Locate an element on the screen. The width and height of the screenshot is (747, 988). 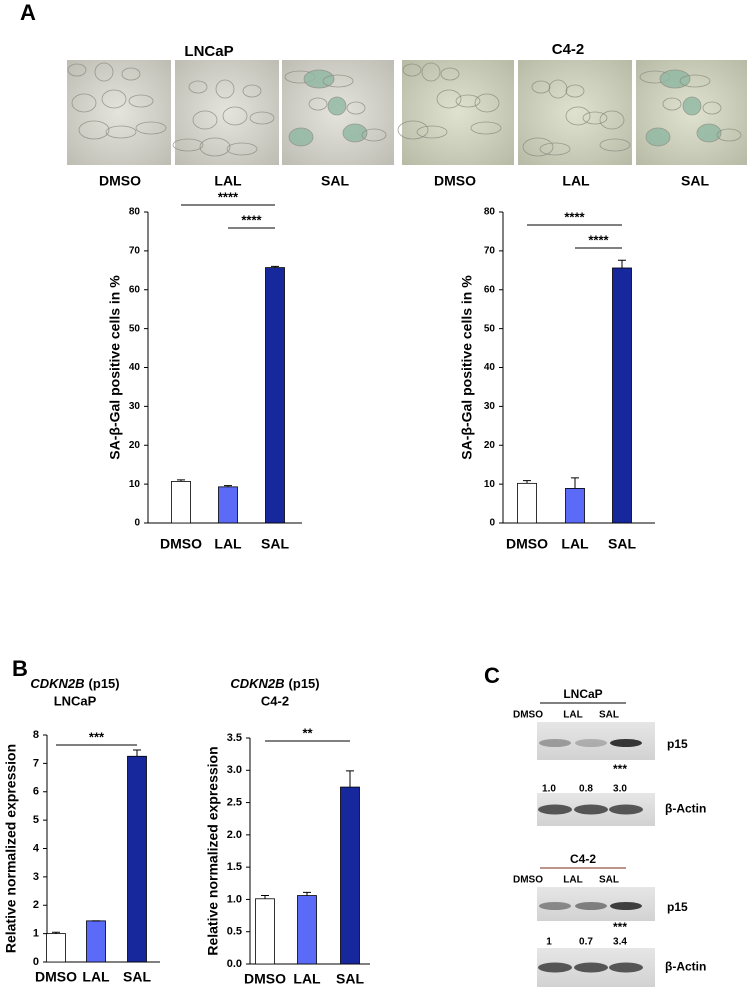
y-tick-label: 3.0 is located at coordinates (234, 770).